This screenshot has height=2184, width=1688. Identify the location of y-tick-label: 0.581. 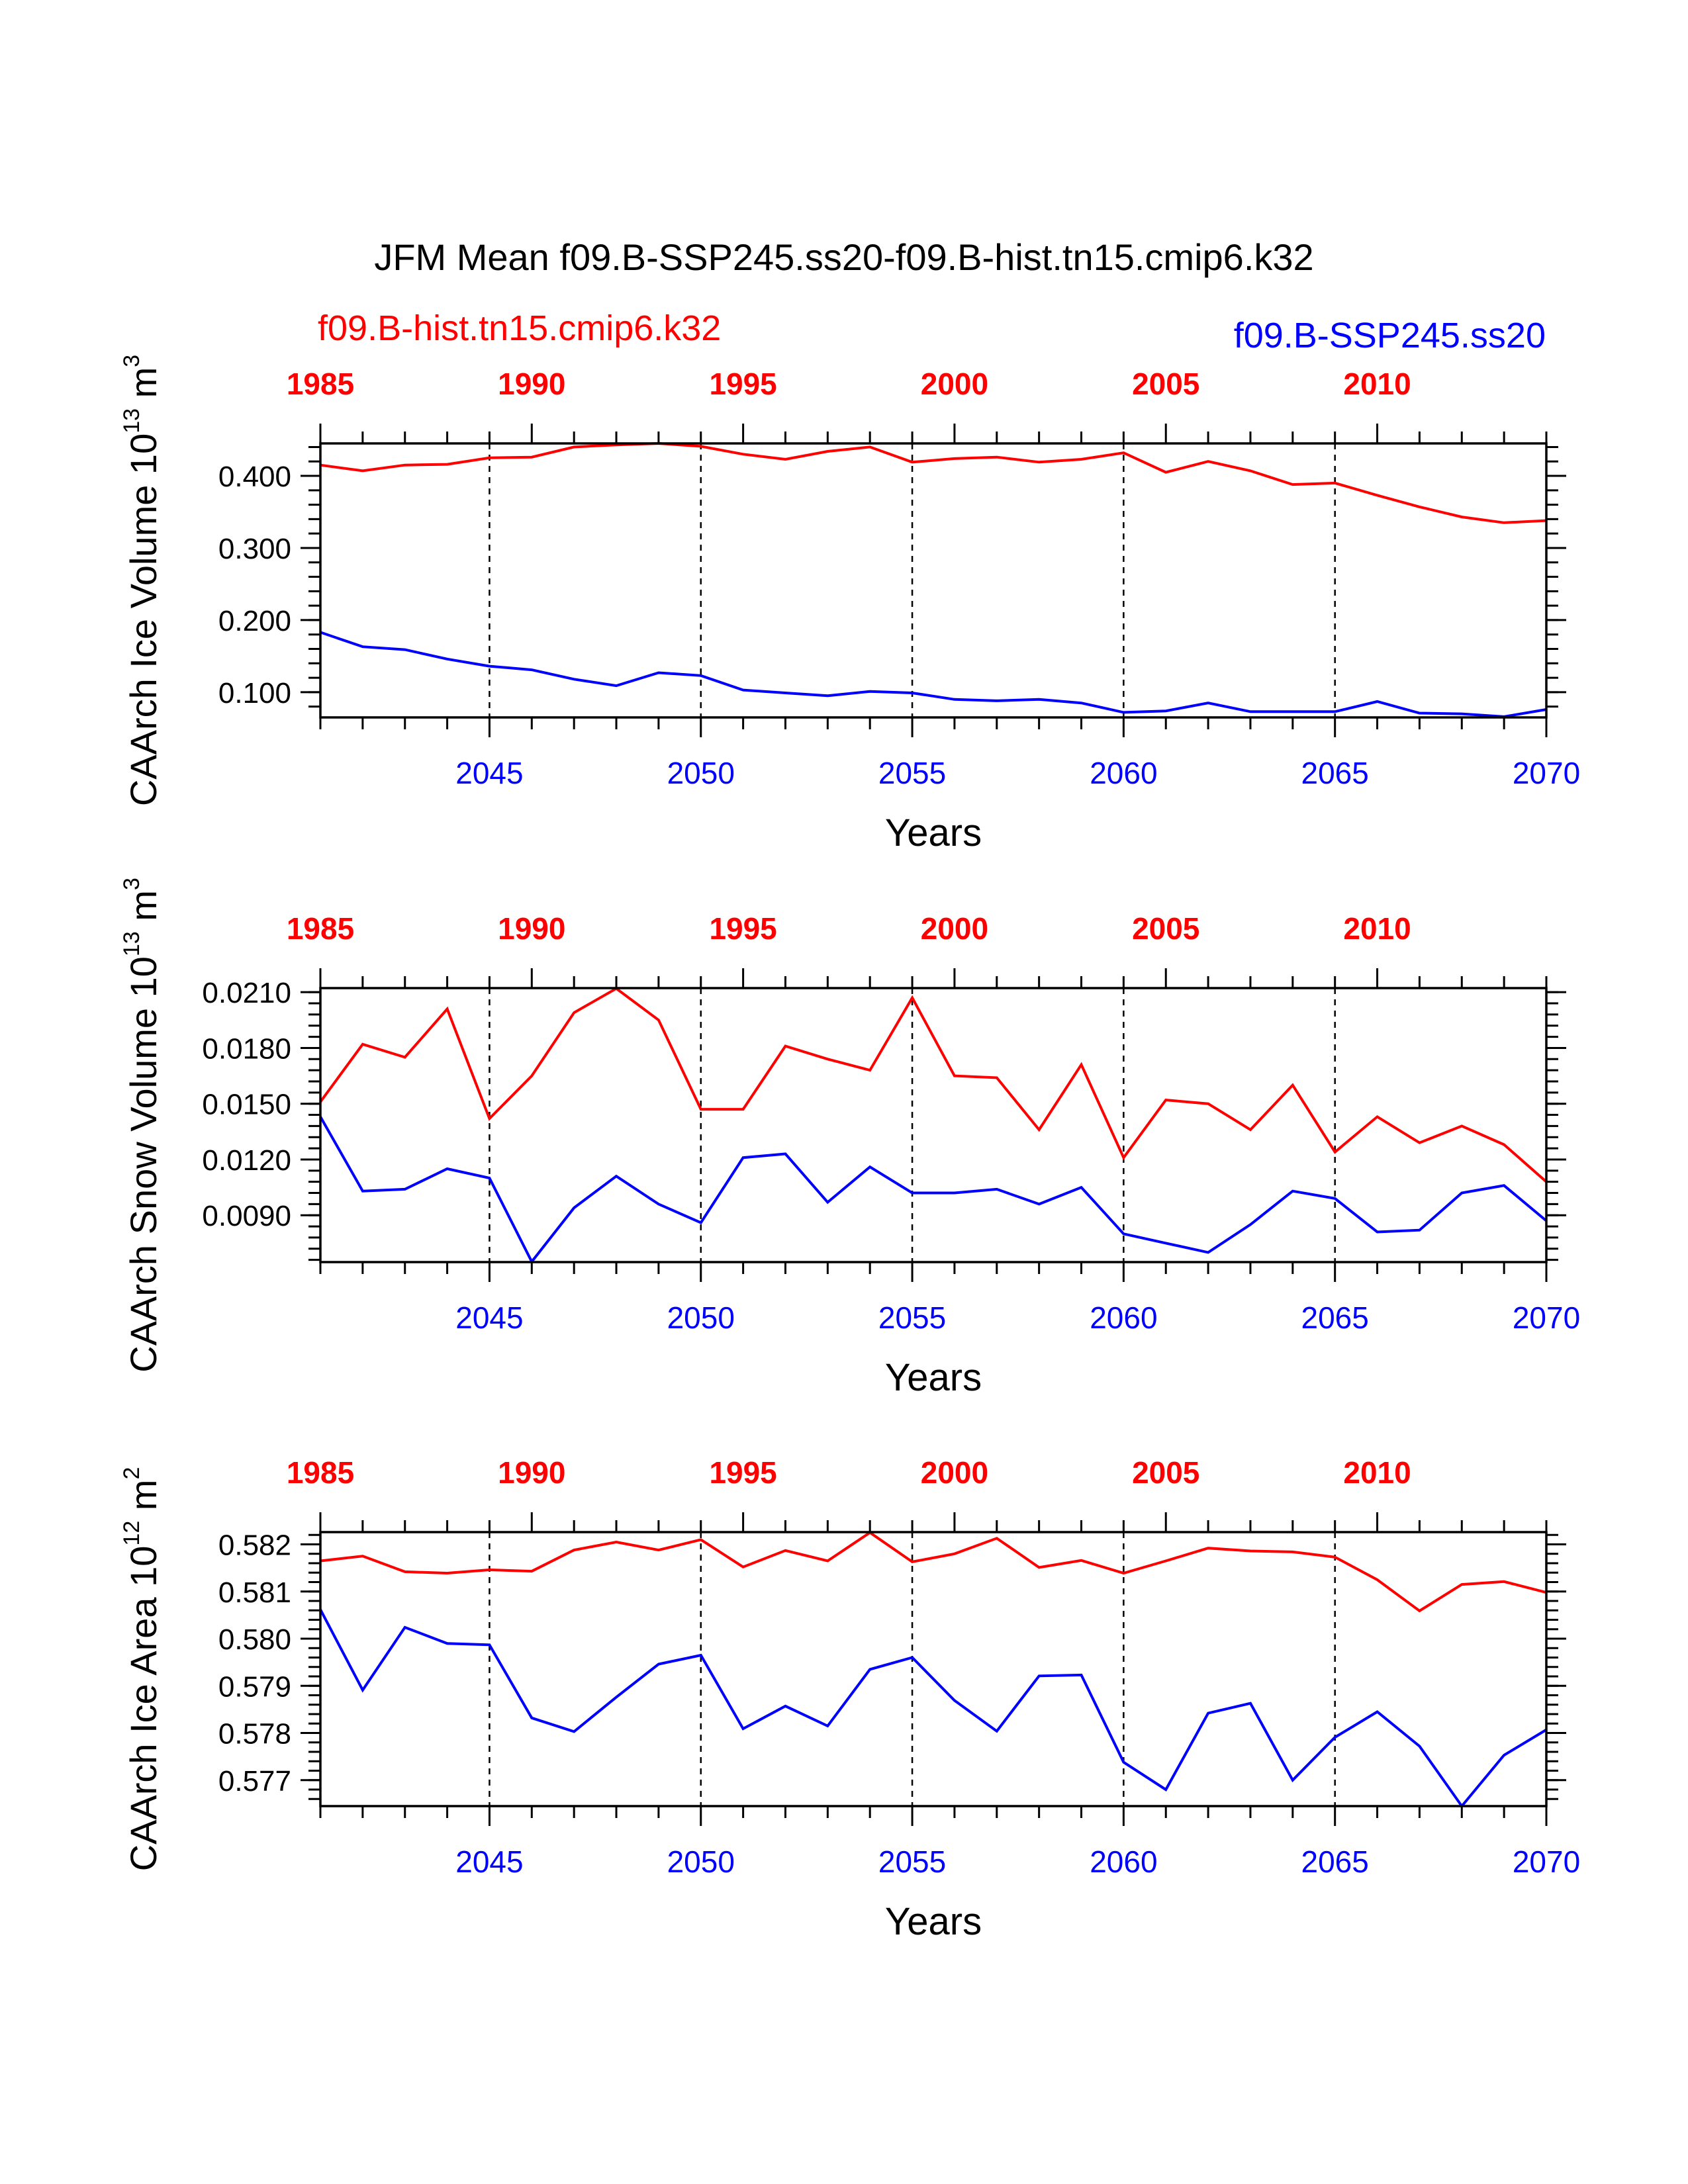
(254, 1592).